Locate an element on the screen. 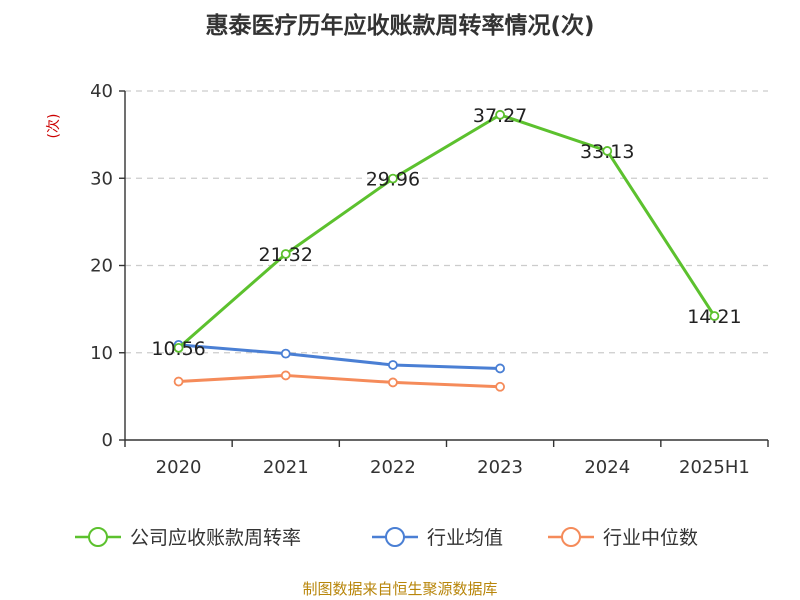 The width and height of the screenshot is (800, 600). x-tick-label: 2024 is located at coordinates (607, 467).